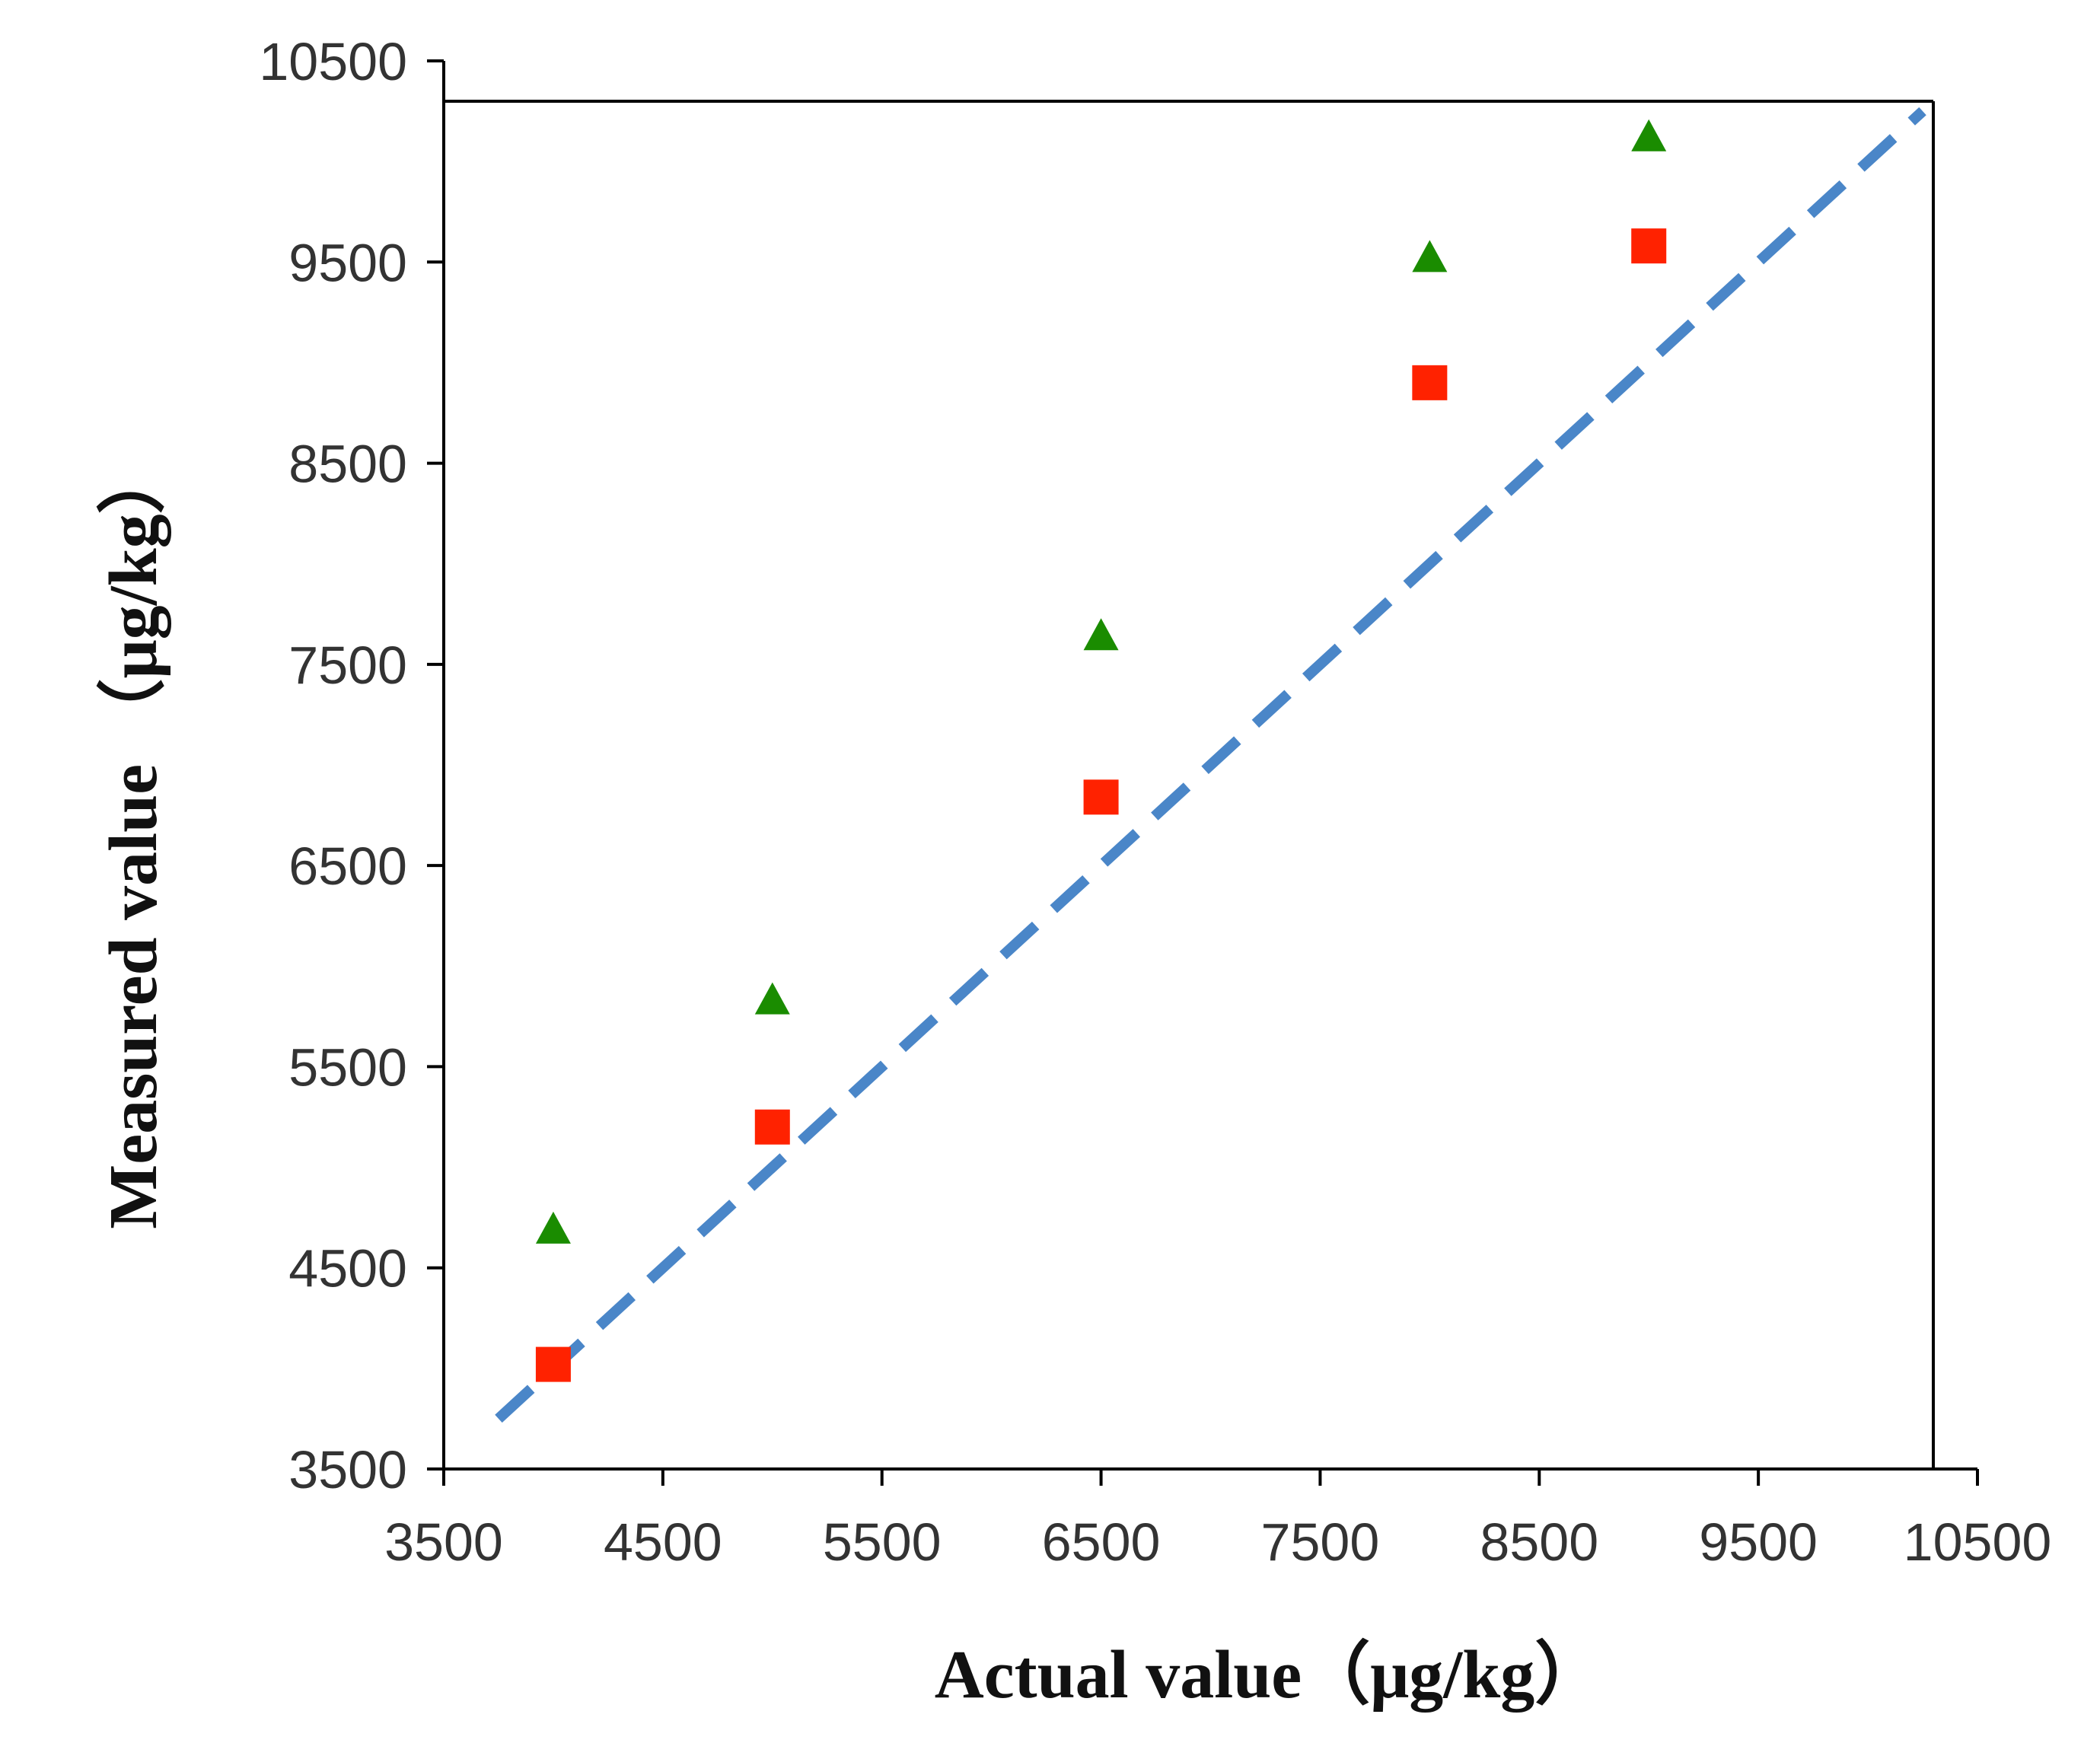 The width and height of the screenshot is (2100, 1743). Describe the element at coordinates (347, 1067) in the screenshot. I see `y-tick-label: 5500` at that location.